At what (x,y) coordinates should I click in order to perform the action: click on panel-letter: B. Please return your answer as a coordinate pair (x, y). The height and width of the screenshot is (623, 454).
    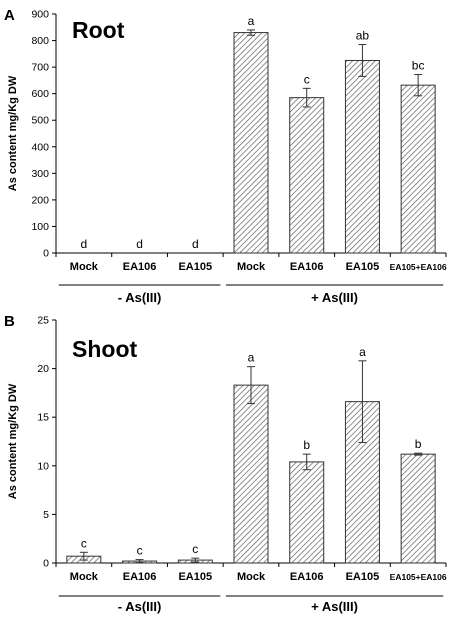
    Looking at the image, I should click on (9, 321).